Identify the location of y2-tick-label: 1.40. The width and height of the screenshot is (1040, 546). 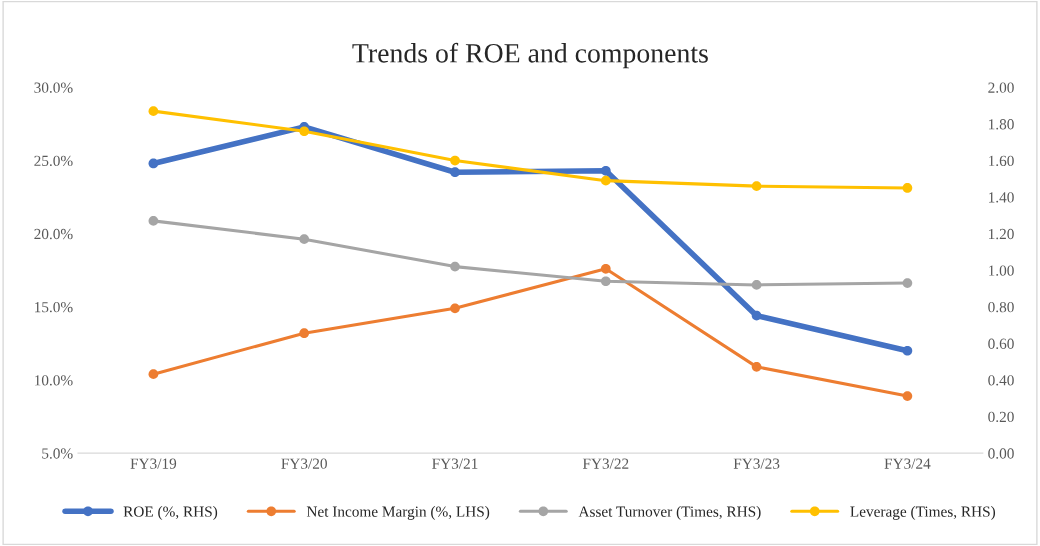
(1001, 197).